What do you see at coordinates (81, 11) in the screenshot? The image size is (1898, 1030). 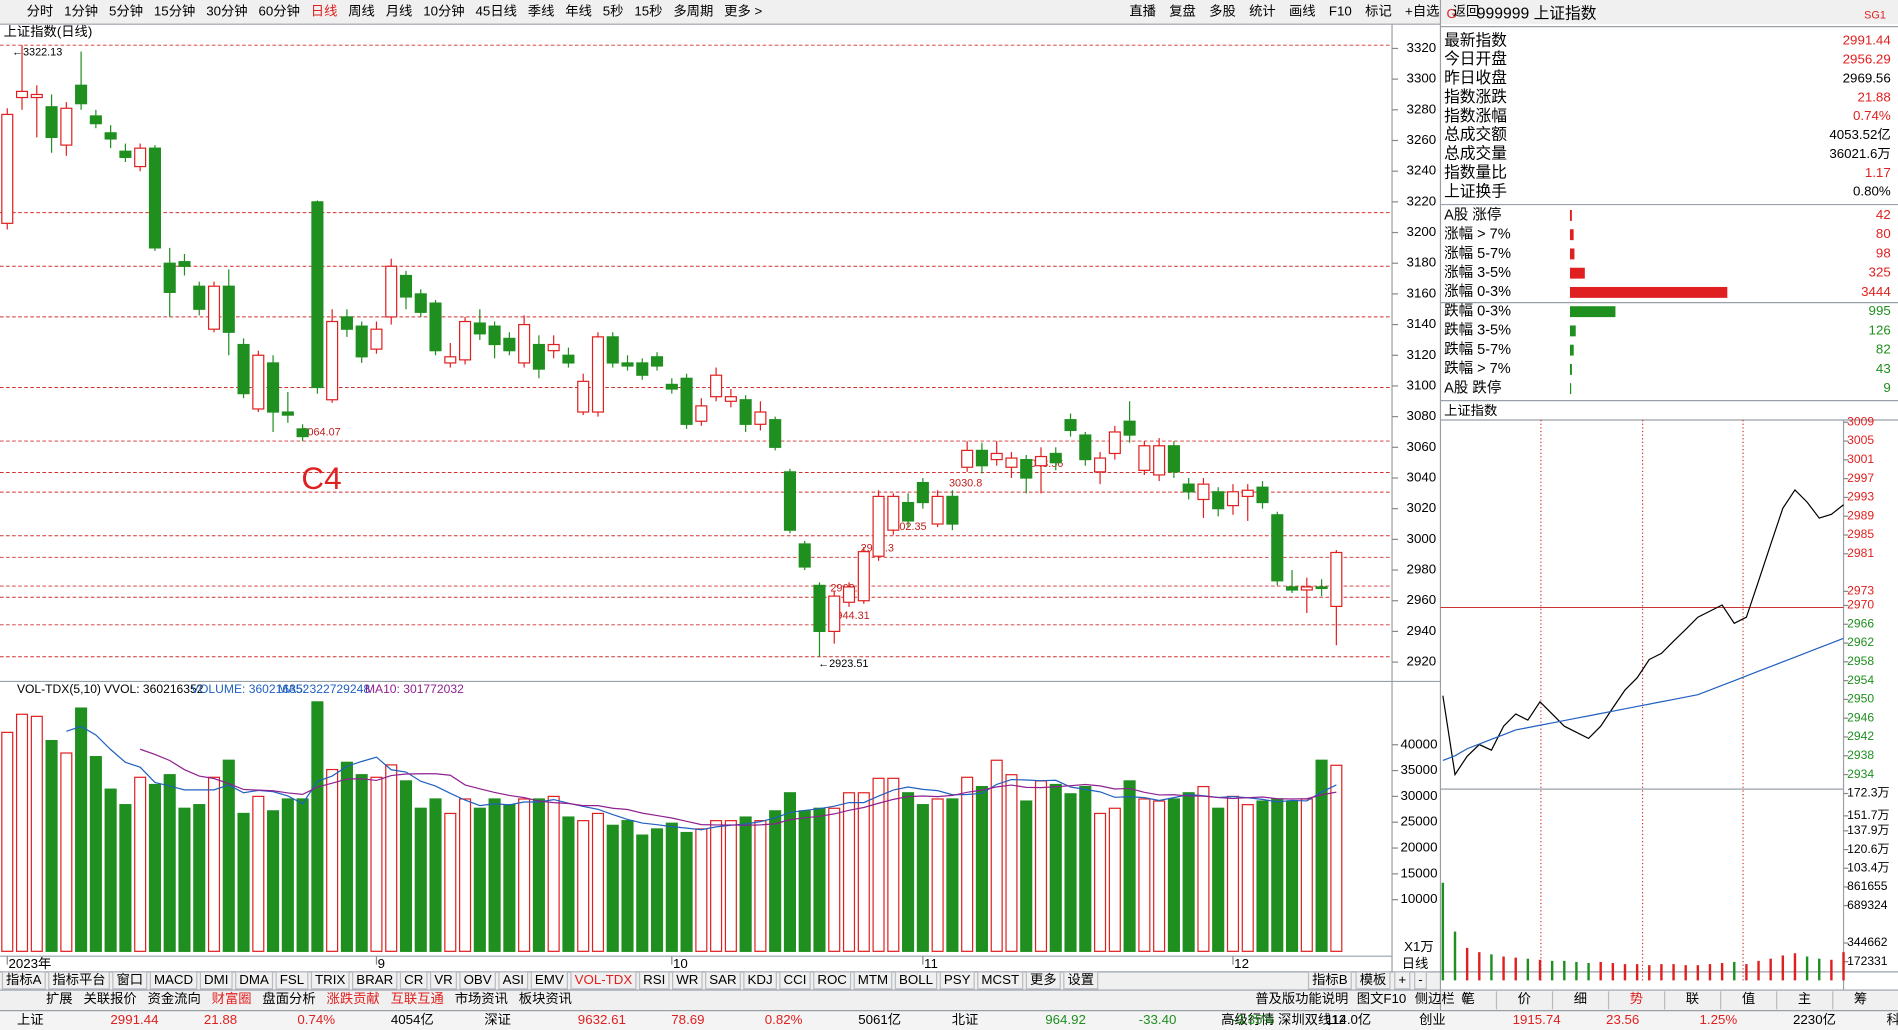 I see `period-tab: 1分钟` at bounding box center [81, 11].